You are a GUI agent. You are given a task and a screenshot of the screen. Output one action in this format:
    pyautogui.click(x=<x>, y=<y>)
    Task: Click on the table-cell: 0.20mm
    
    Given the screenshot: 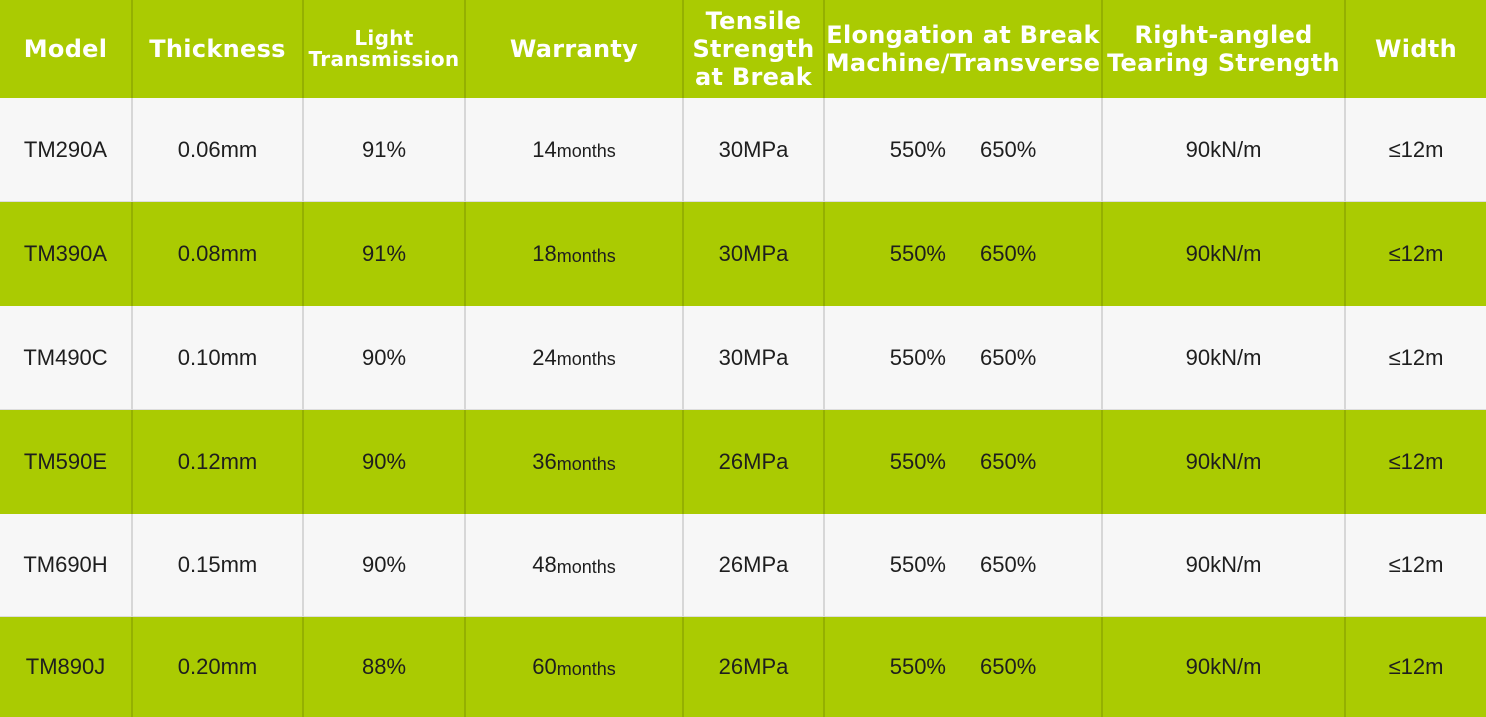 What is the action you would take?
    pyautogui.click(x=218, y=667)
    